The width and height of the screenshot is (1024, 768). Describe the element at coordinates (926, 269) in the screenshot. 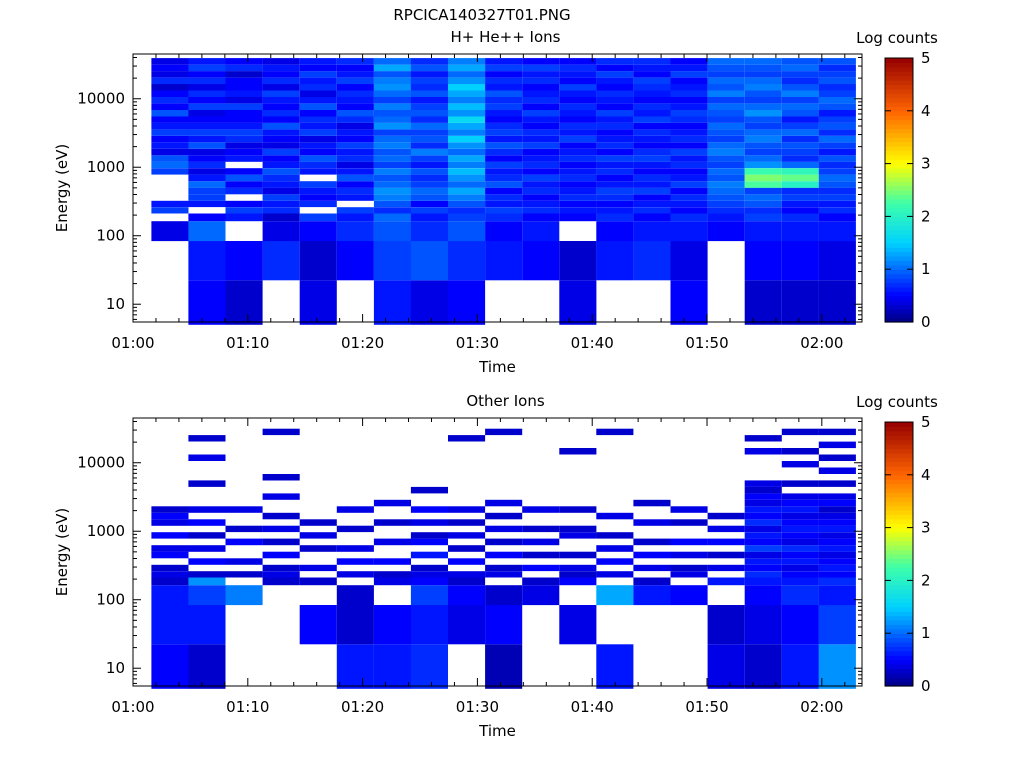

I see `colorbar-tick-label: 1` at that location.